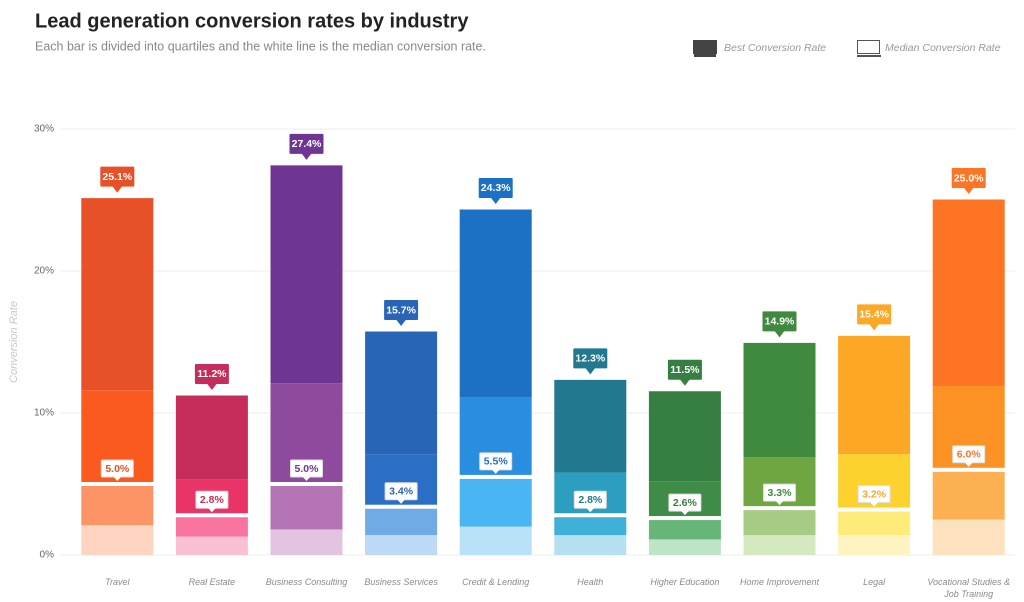  What do you see at coordinates (44, 271) in the screenshot?
I see `y-tick-label: 20%` at bounding box center [44, 271].